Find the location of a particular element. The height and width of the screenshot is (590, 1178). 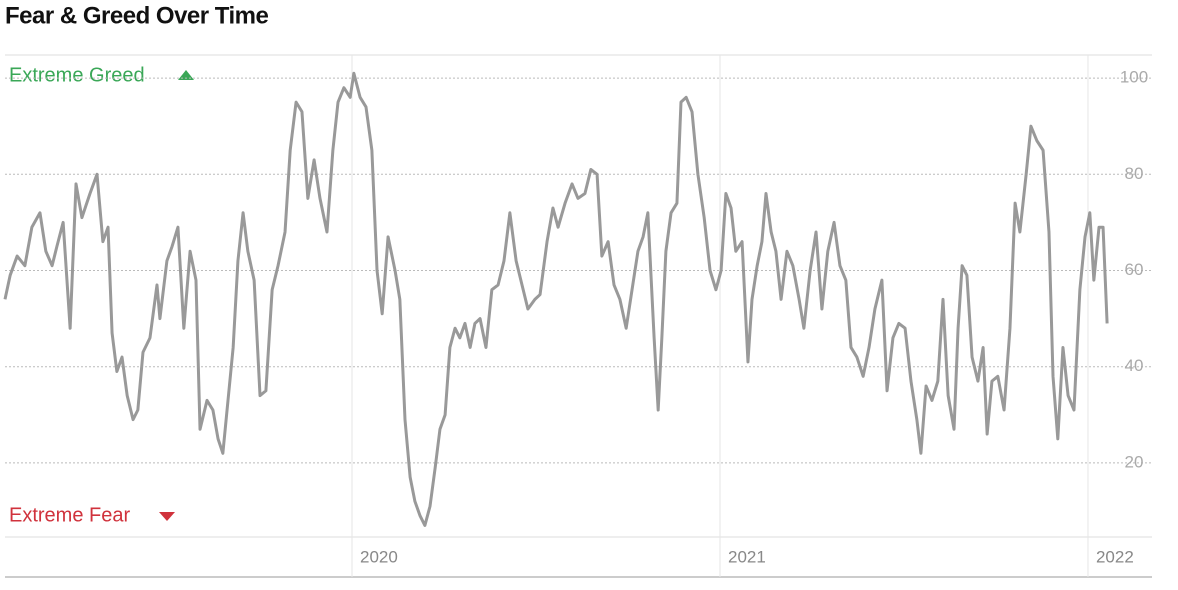

fear-label: Extreme Fear is located at coordinates (69, 515).